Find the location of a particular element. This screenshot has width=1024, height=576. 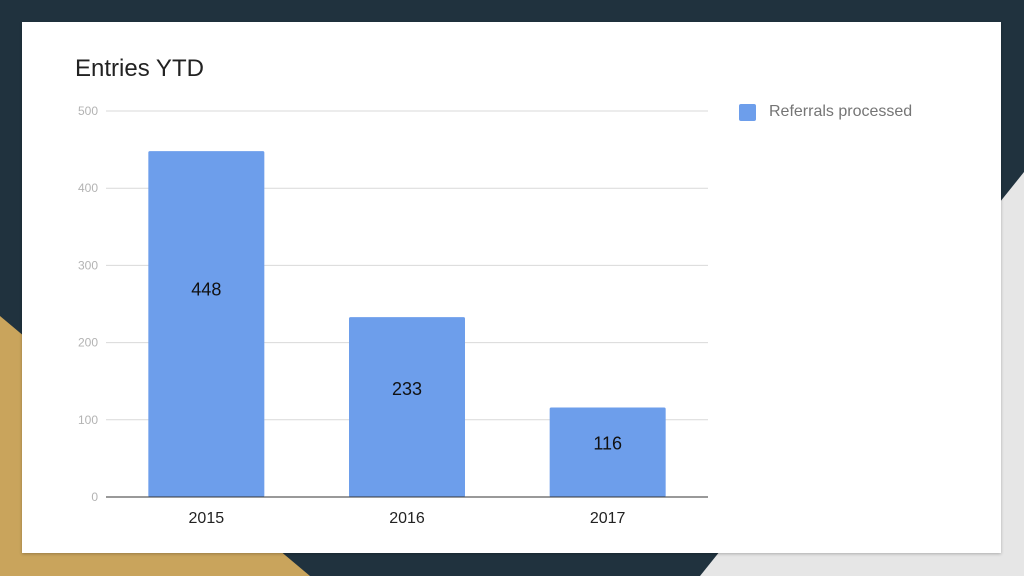

y-tick-label: 400 is located at coordinates (88, 188).